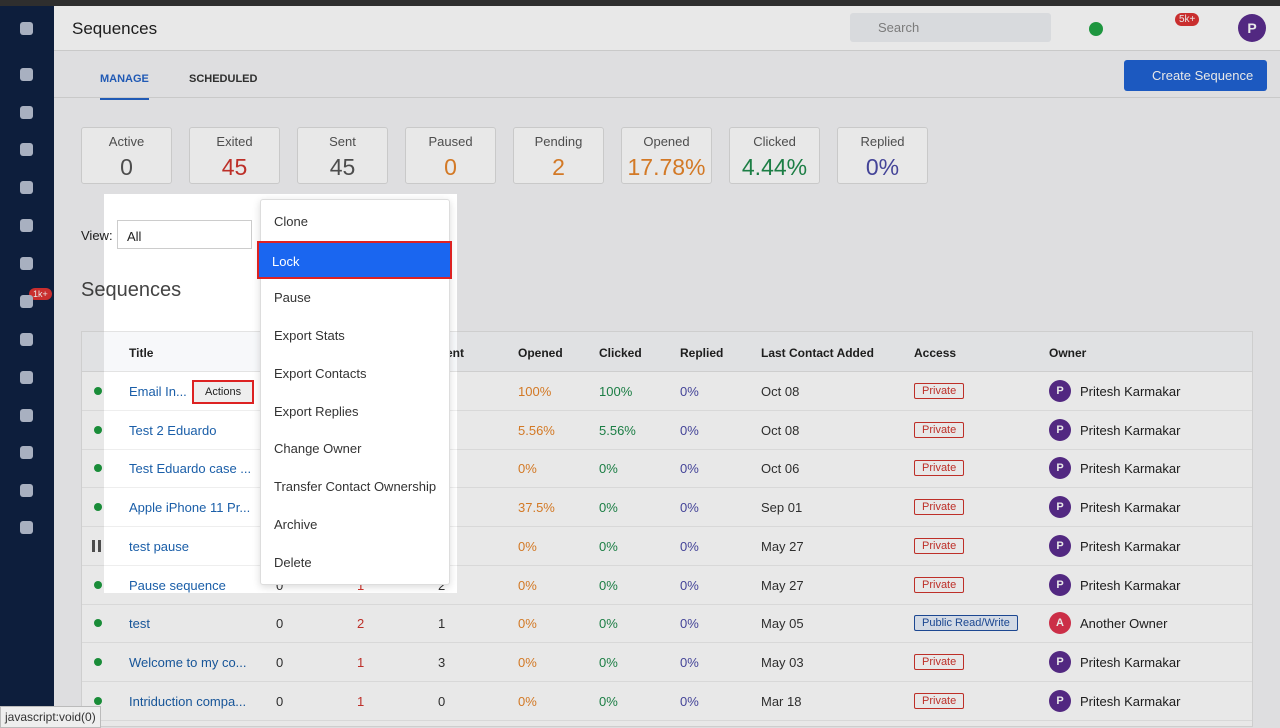 This screenshot has width=1280, height=728. What do you see at coordinates (666, 141) in the screenshot?
I see `stat-label: Opened` at bounding box center [666, 141].